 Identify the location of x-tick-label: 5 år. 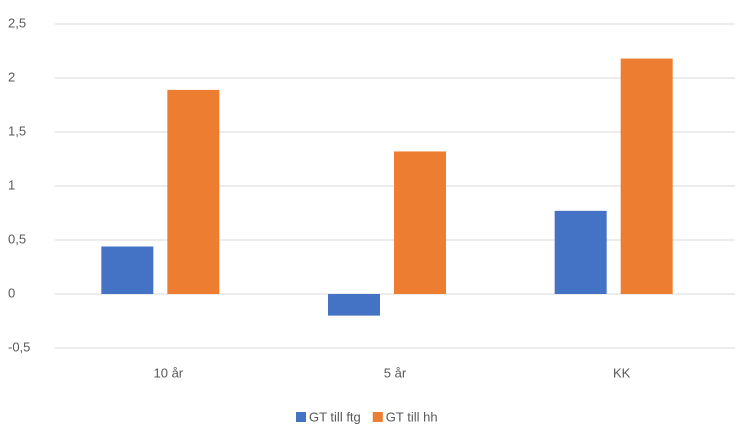
(395, 372).